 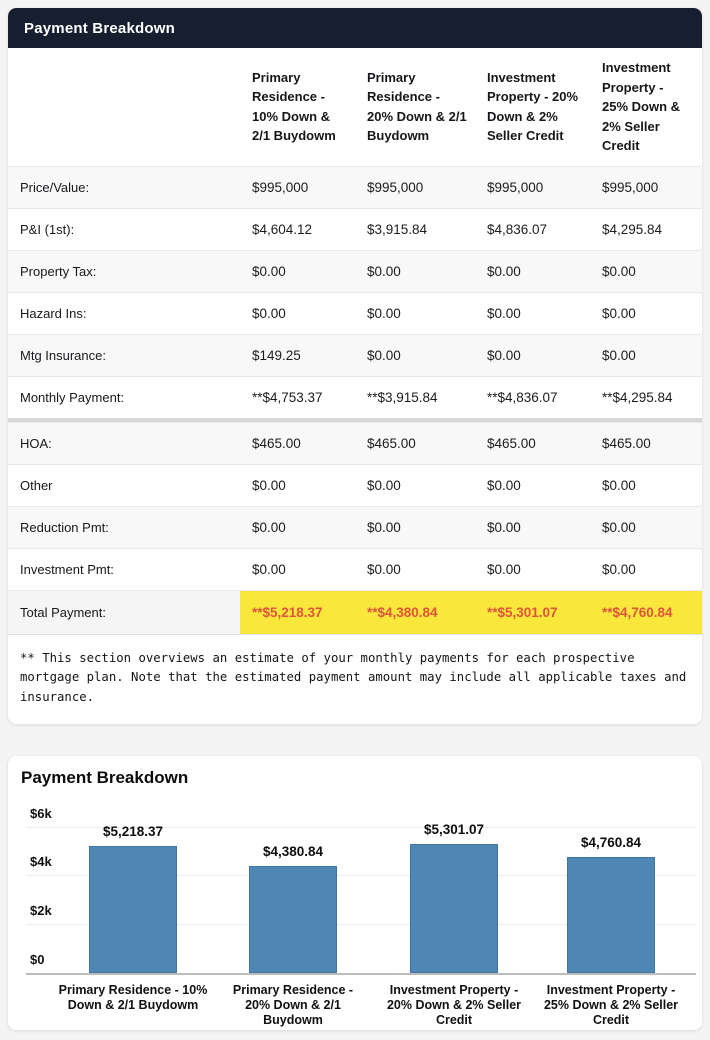 I want to click on cell-value: $149.25, so click(x=276, y=355).